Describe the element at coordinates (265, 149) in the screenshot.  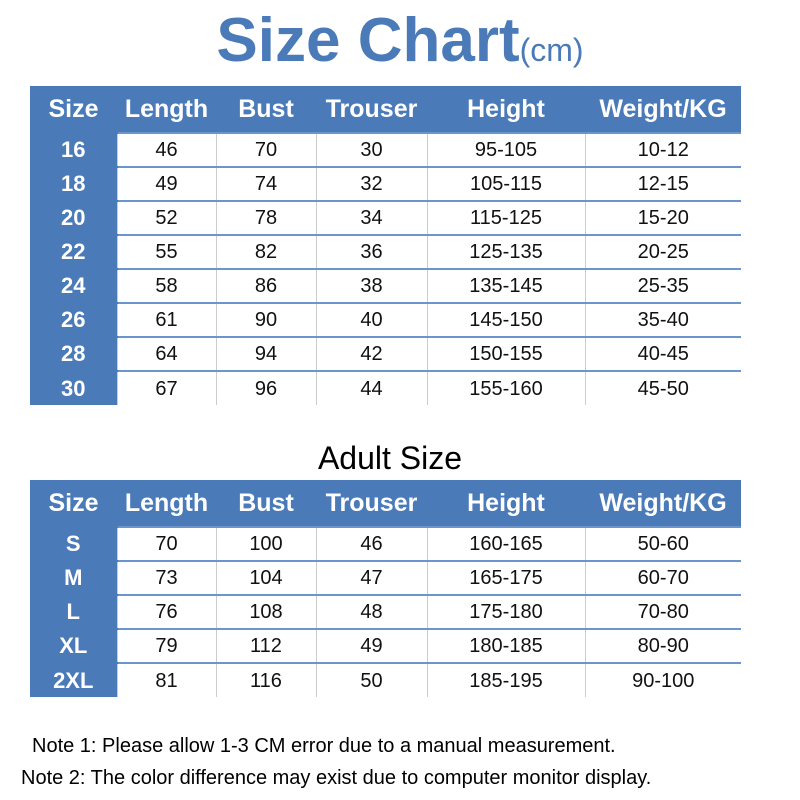
I see `table-cell: 70` at that location.